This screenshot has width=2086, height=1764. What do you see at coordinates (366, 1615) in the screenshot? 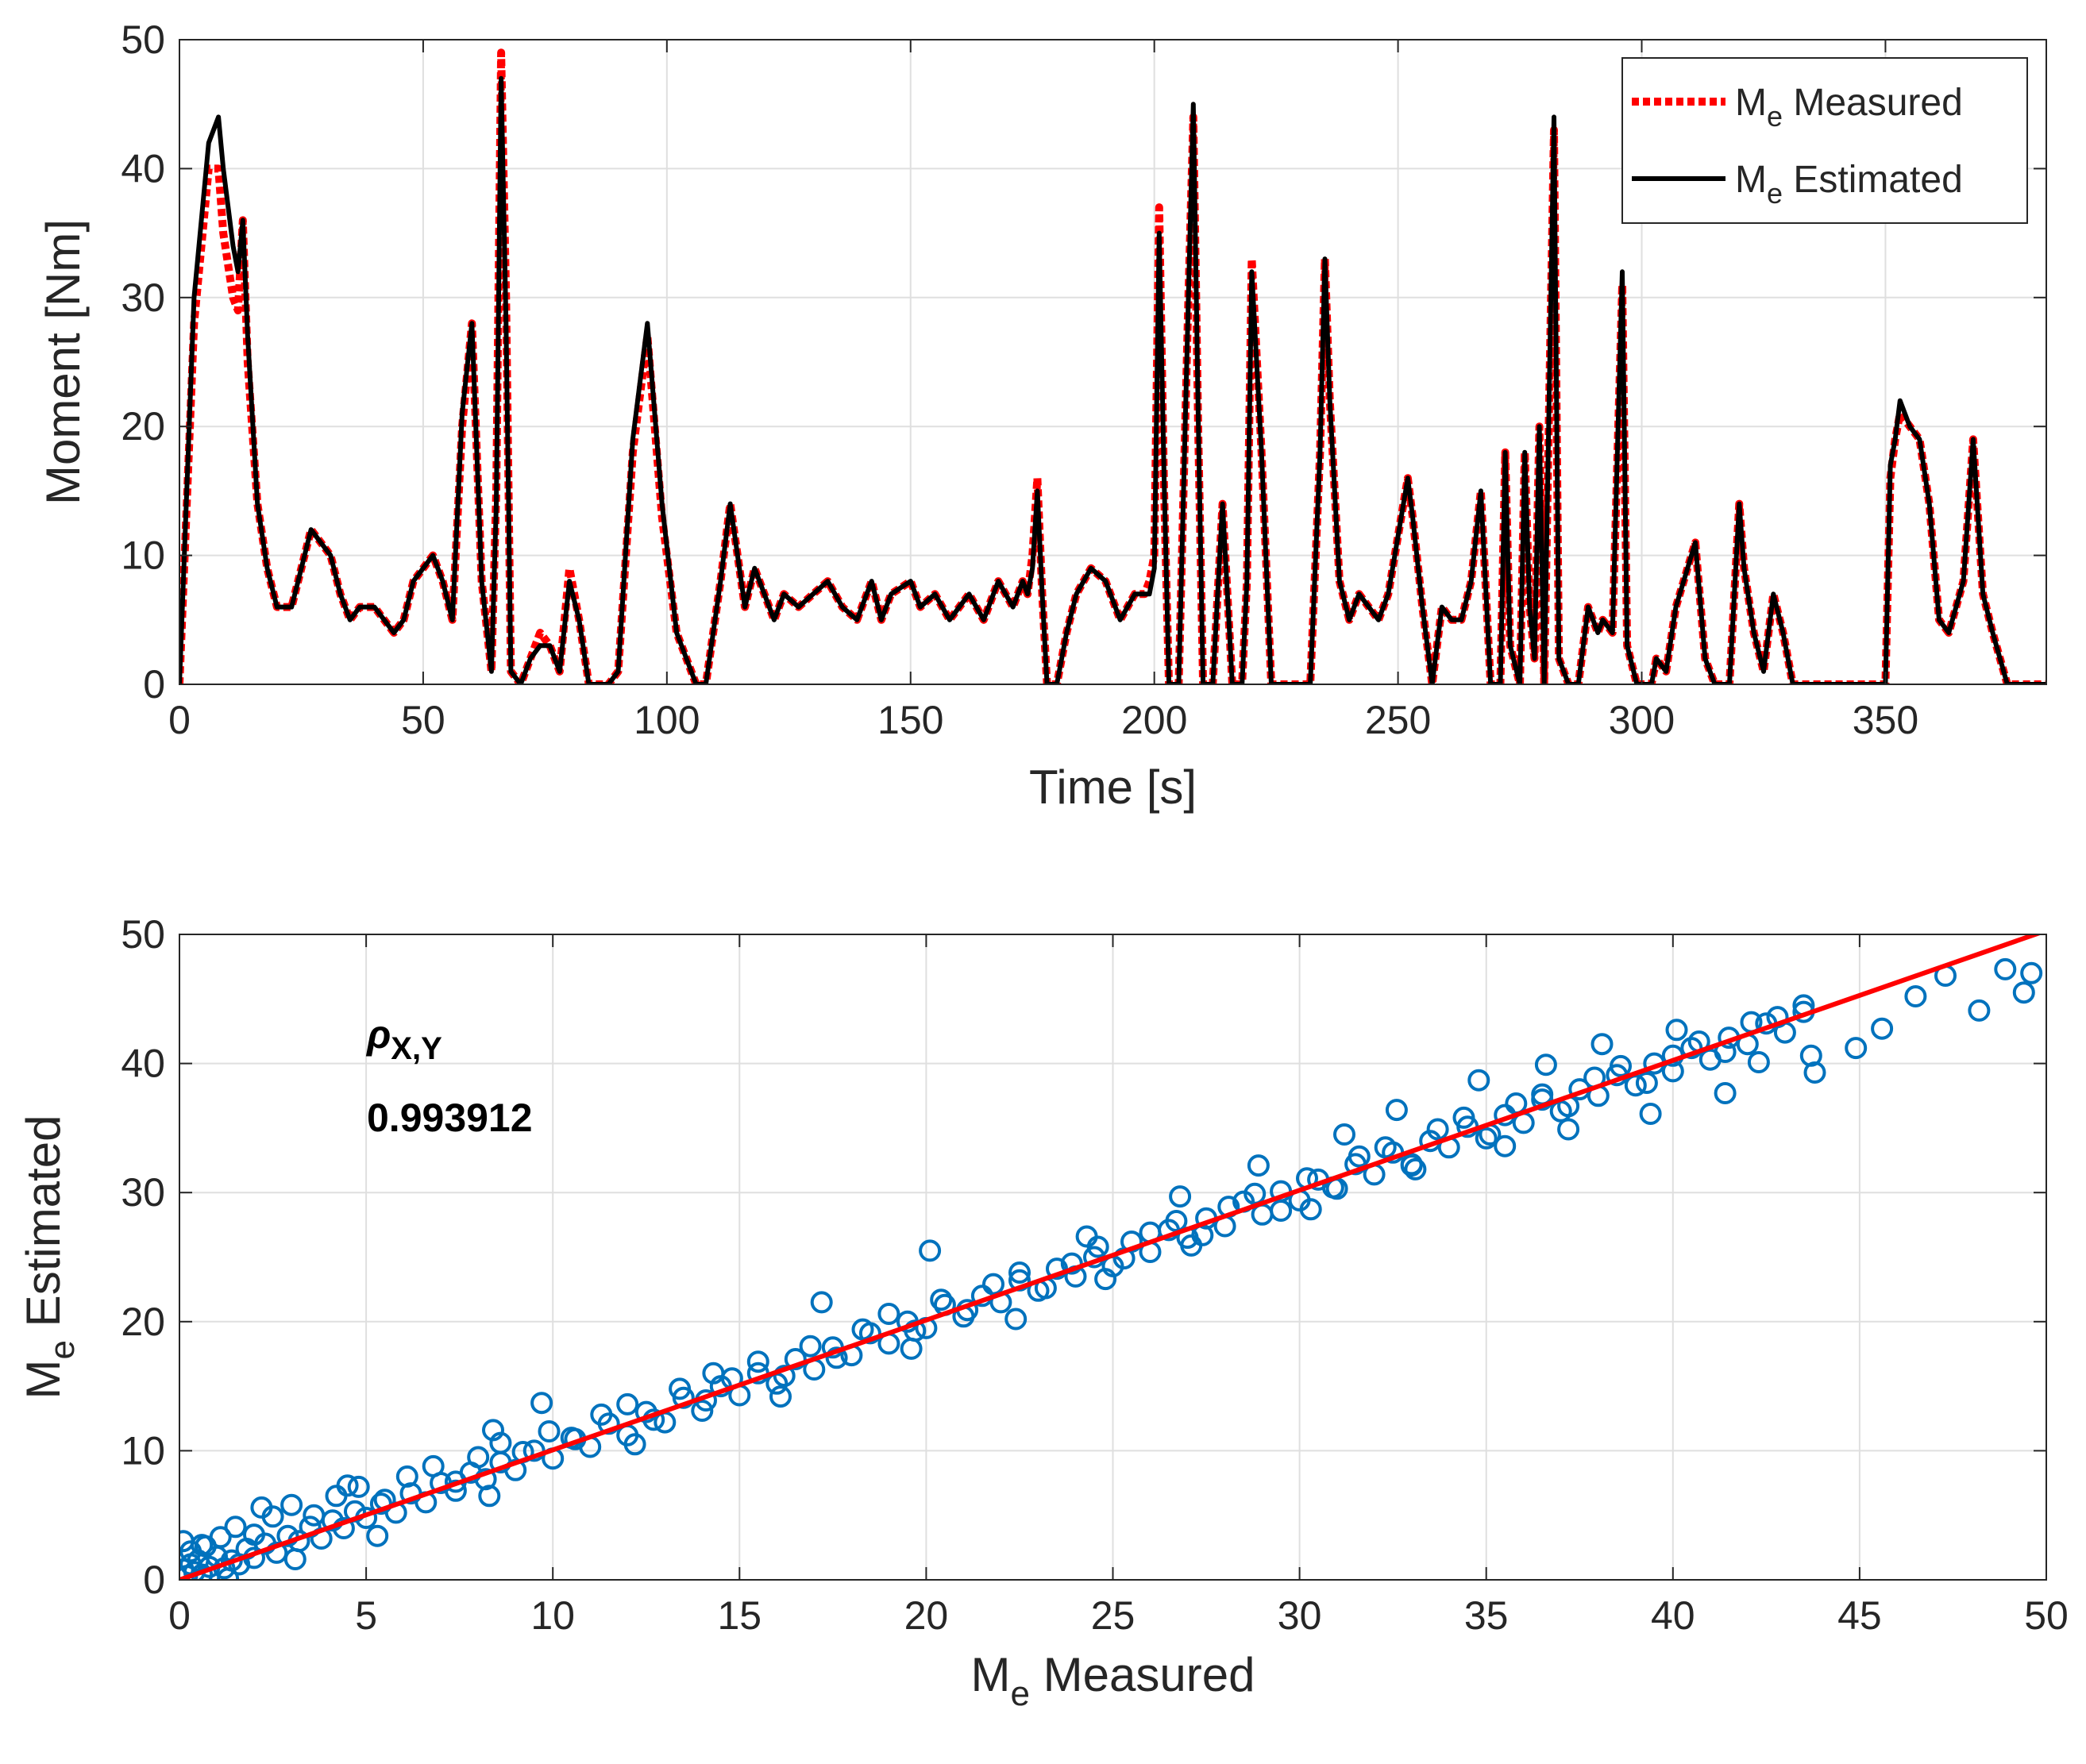
I see `sc-xtick-label-1: 5` at bounding box center [366, 1615].